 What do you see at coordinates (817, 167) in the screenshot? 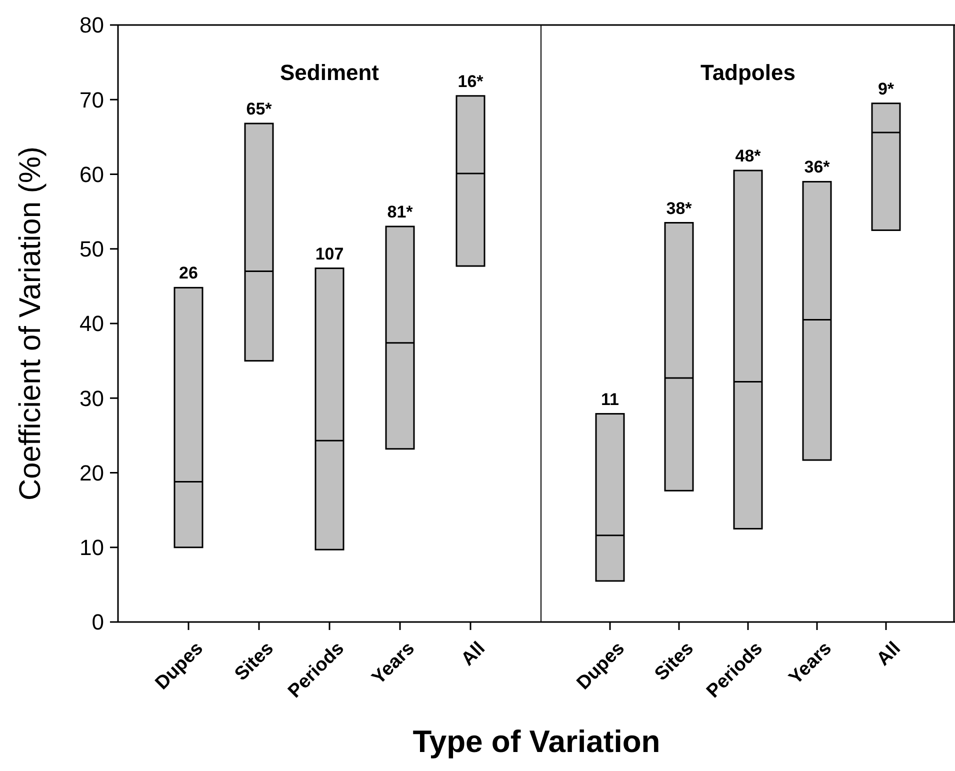
I see `annotation: 36*` at bounding box center [817, 167].